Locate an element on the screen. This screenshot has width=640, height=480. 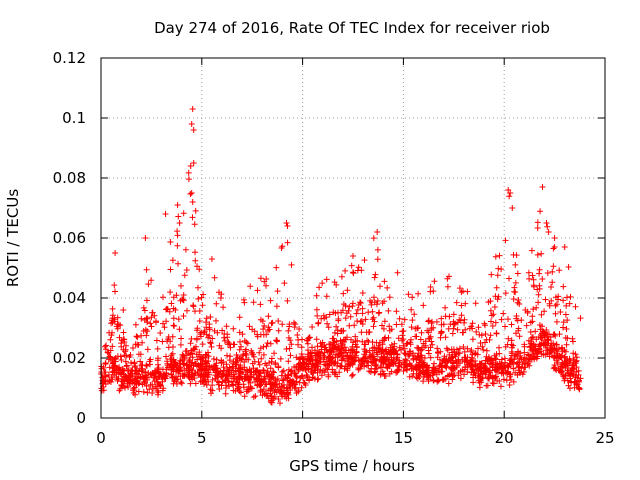
y-tick-label: 0.06 is located at coordinates (69, 238).